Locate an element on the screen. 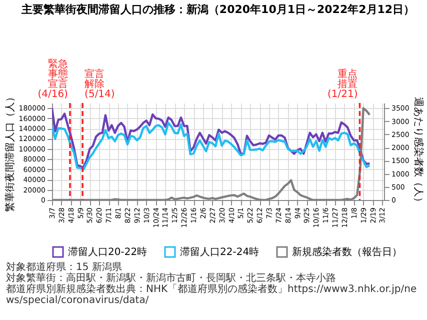 This screenshot has width=427, height=320. ref-line-label: 重点措置(1/21) is located at coordinates (342, 84).